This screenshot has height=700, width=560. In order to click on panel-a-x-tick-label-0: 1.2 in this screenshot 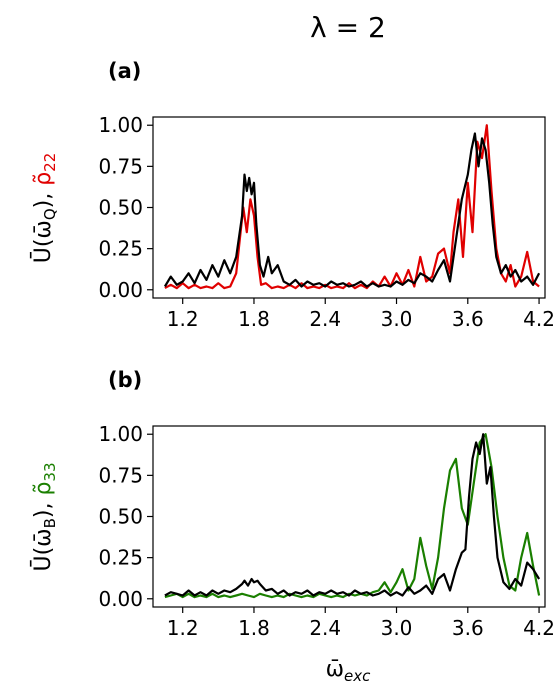, I will do `click(183, 319)`.